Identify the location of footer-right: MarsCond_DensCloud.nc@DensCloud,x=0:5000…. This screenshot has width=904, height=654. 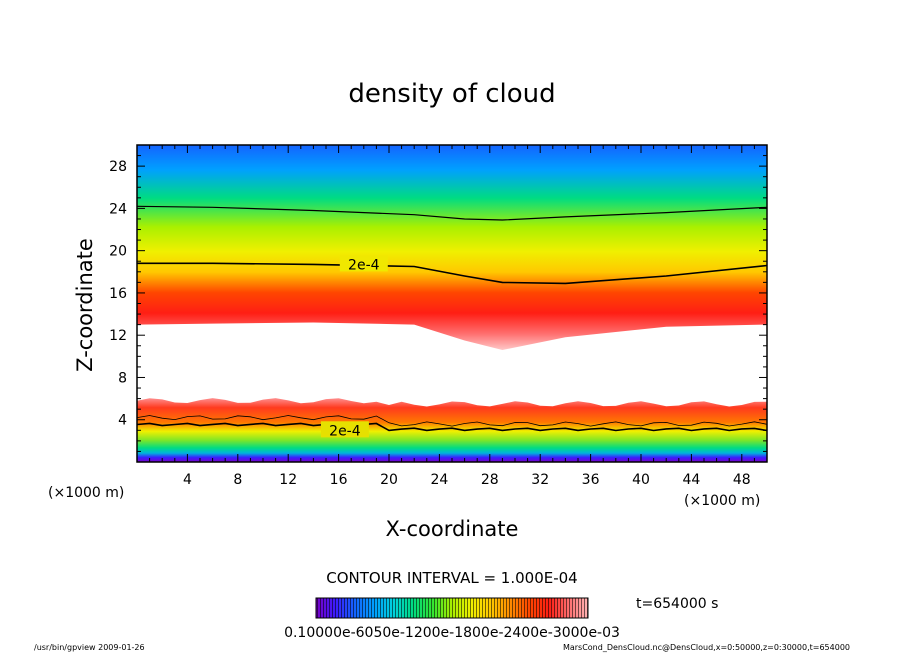
(706, 647).